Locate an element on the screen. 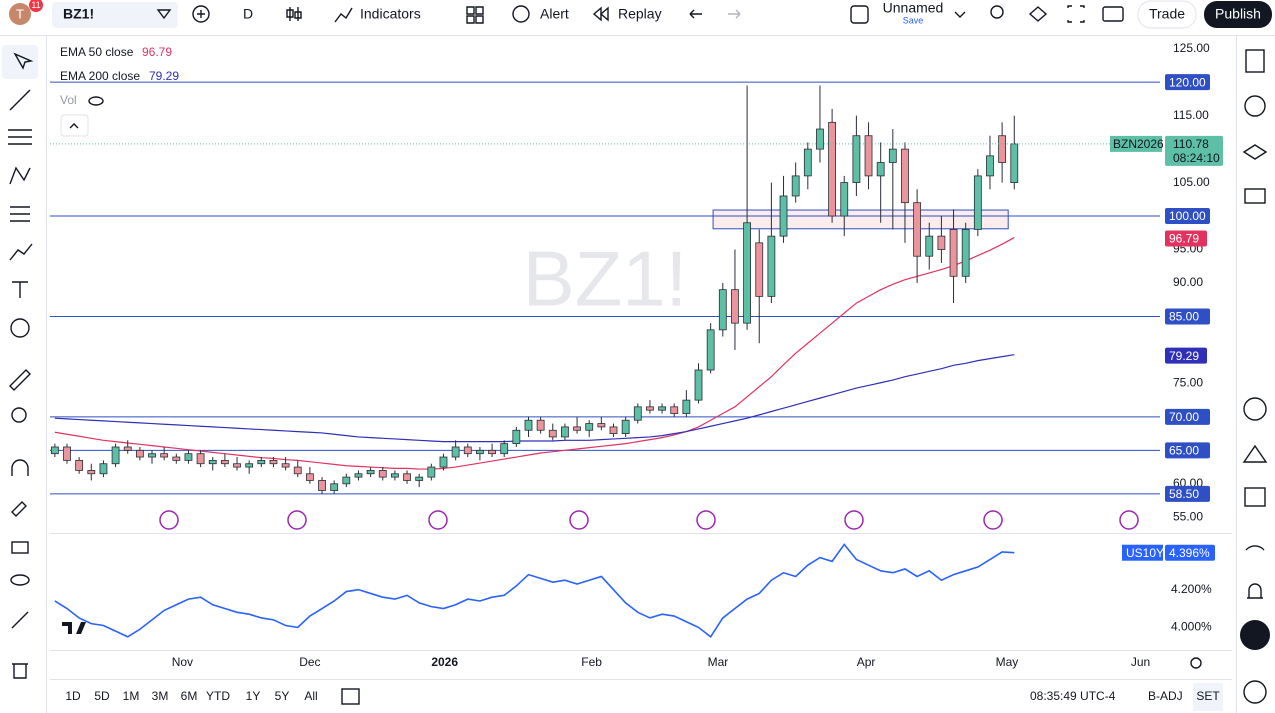  link-tool is located at coordinates (20, 620).